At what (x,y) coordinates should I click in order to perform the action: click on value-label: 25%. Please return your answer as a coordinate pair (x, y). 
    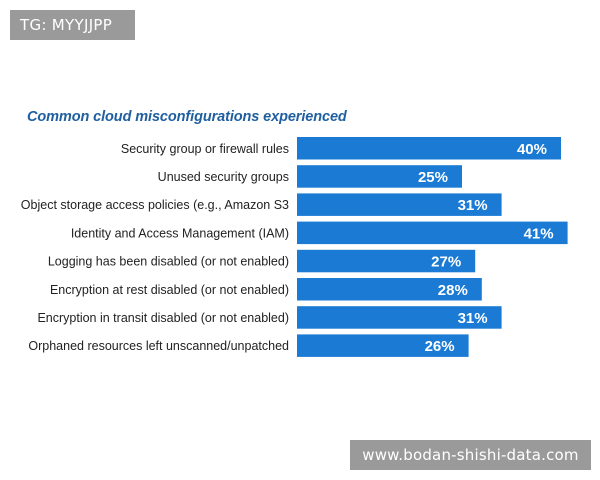
    Looking at the image, I should click on (433, 177).